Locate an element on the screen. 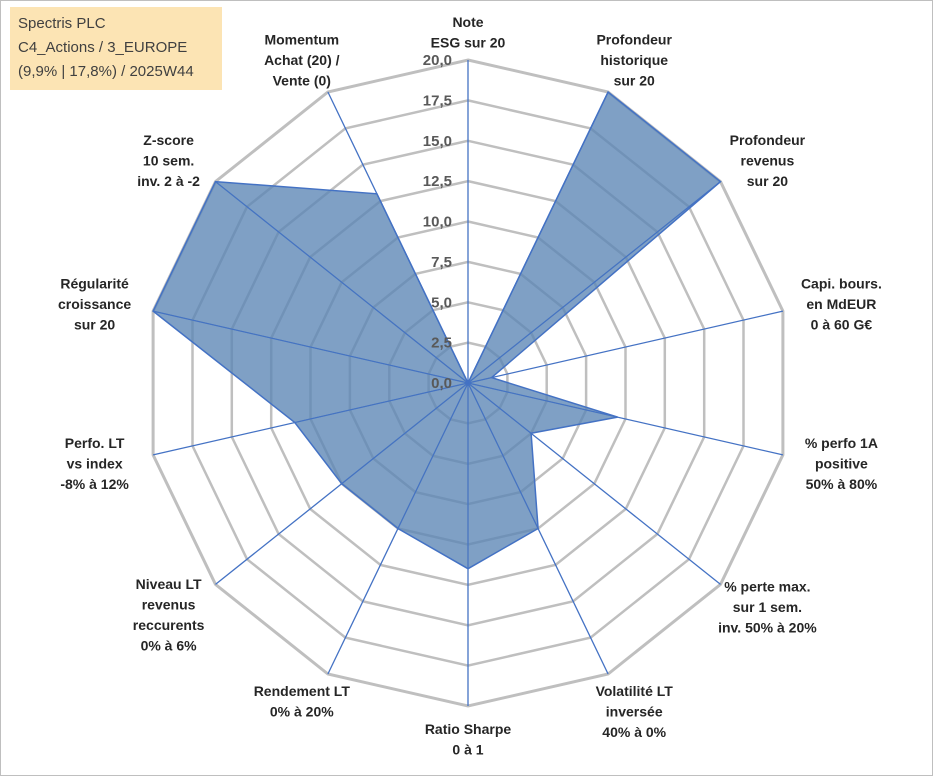  axis-label: Profondeur revenus sur 20 is located at coordinates (768, 160).